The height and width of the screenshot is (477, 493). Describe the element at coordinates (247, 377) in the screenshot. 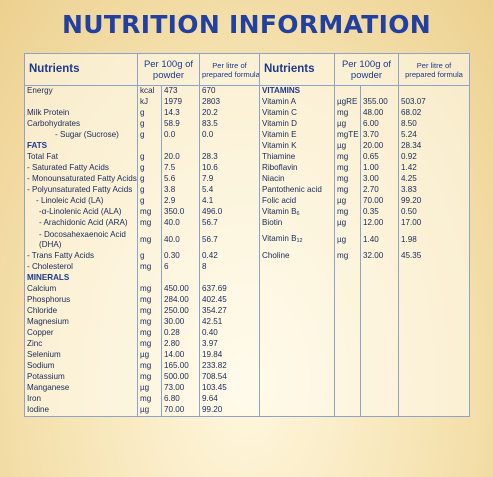

I see `table-row: Potassium mg 500.00 708.54` at that location.